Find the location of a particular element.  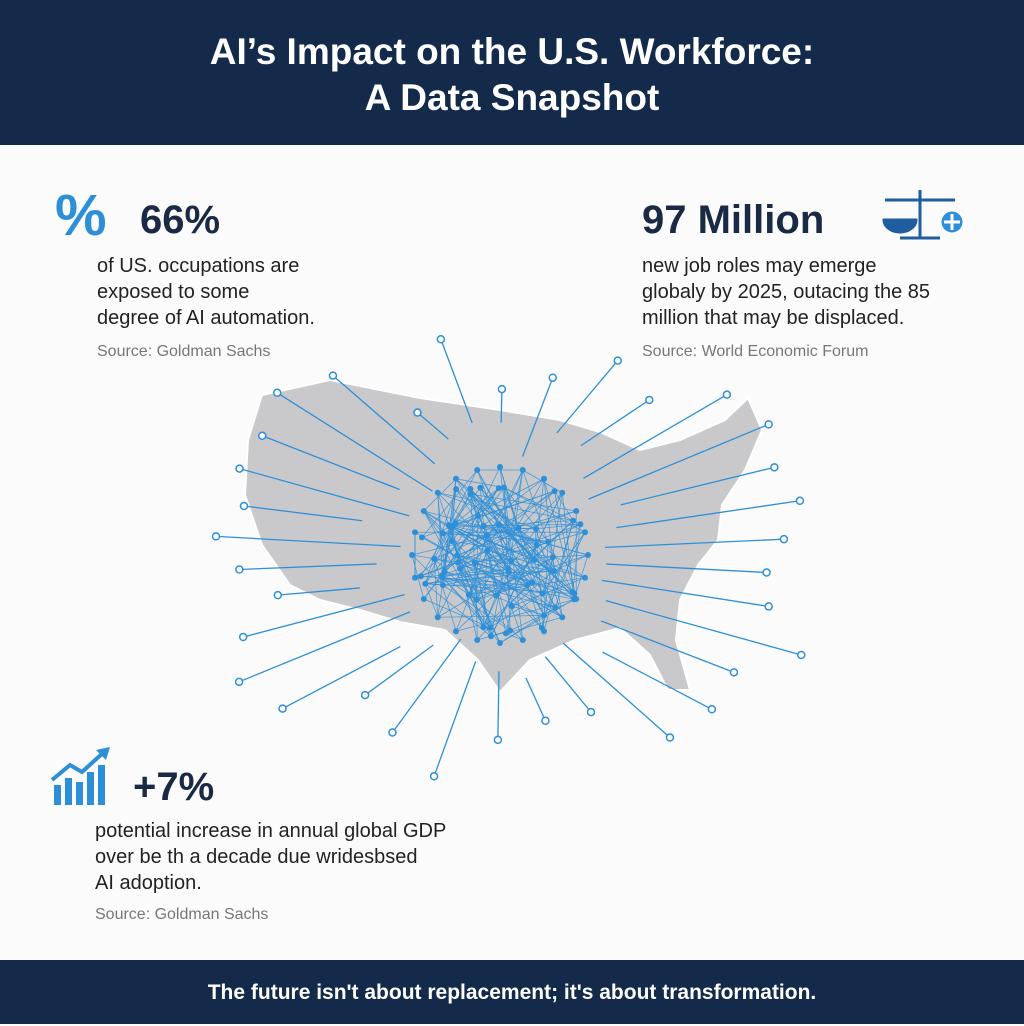

scale-icon is located at coordinates (924, 214).